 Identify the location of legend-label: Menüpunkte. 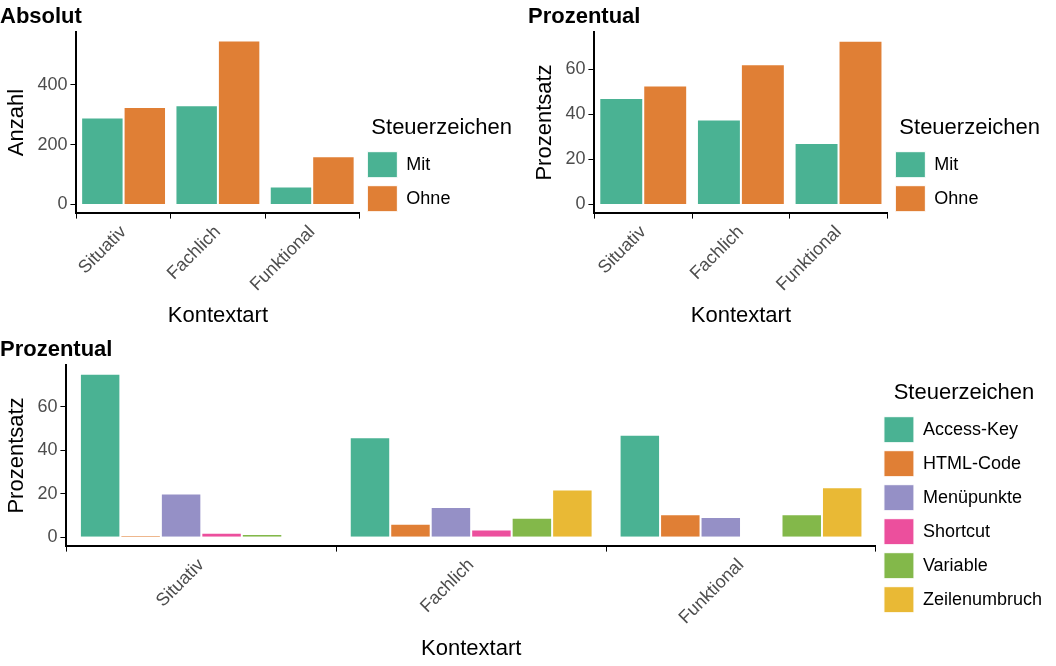
(972, 496).